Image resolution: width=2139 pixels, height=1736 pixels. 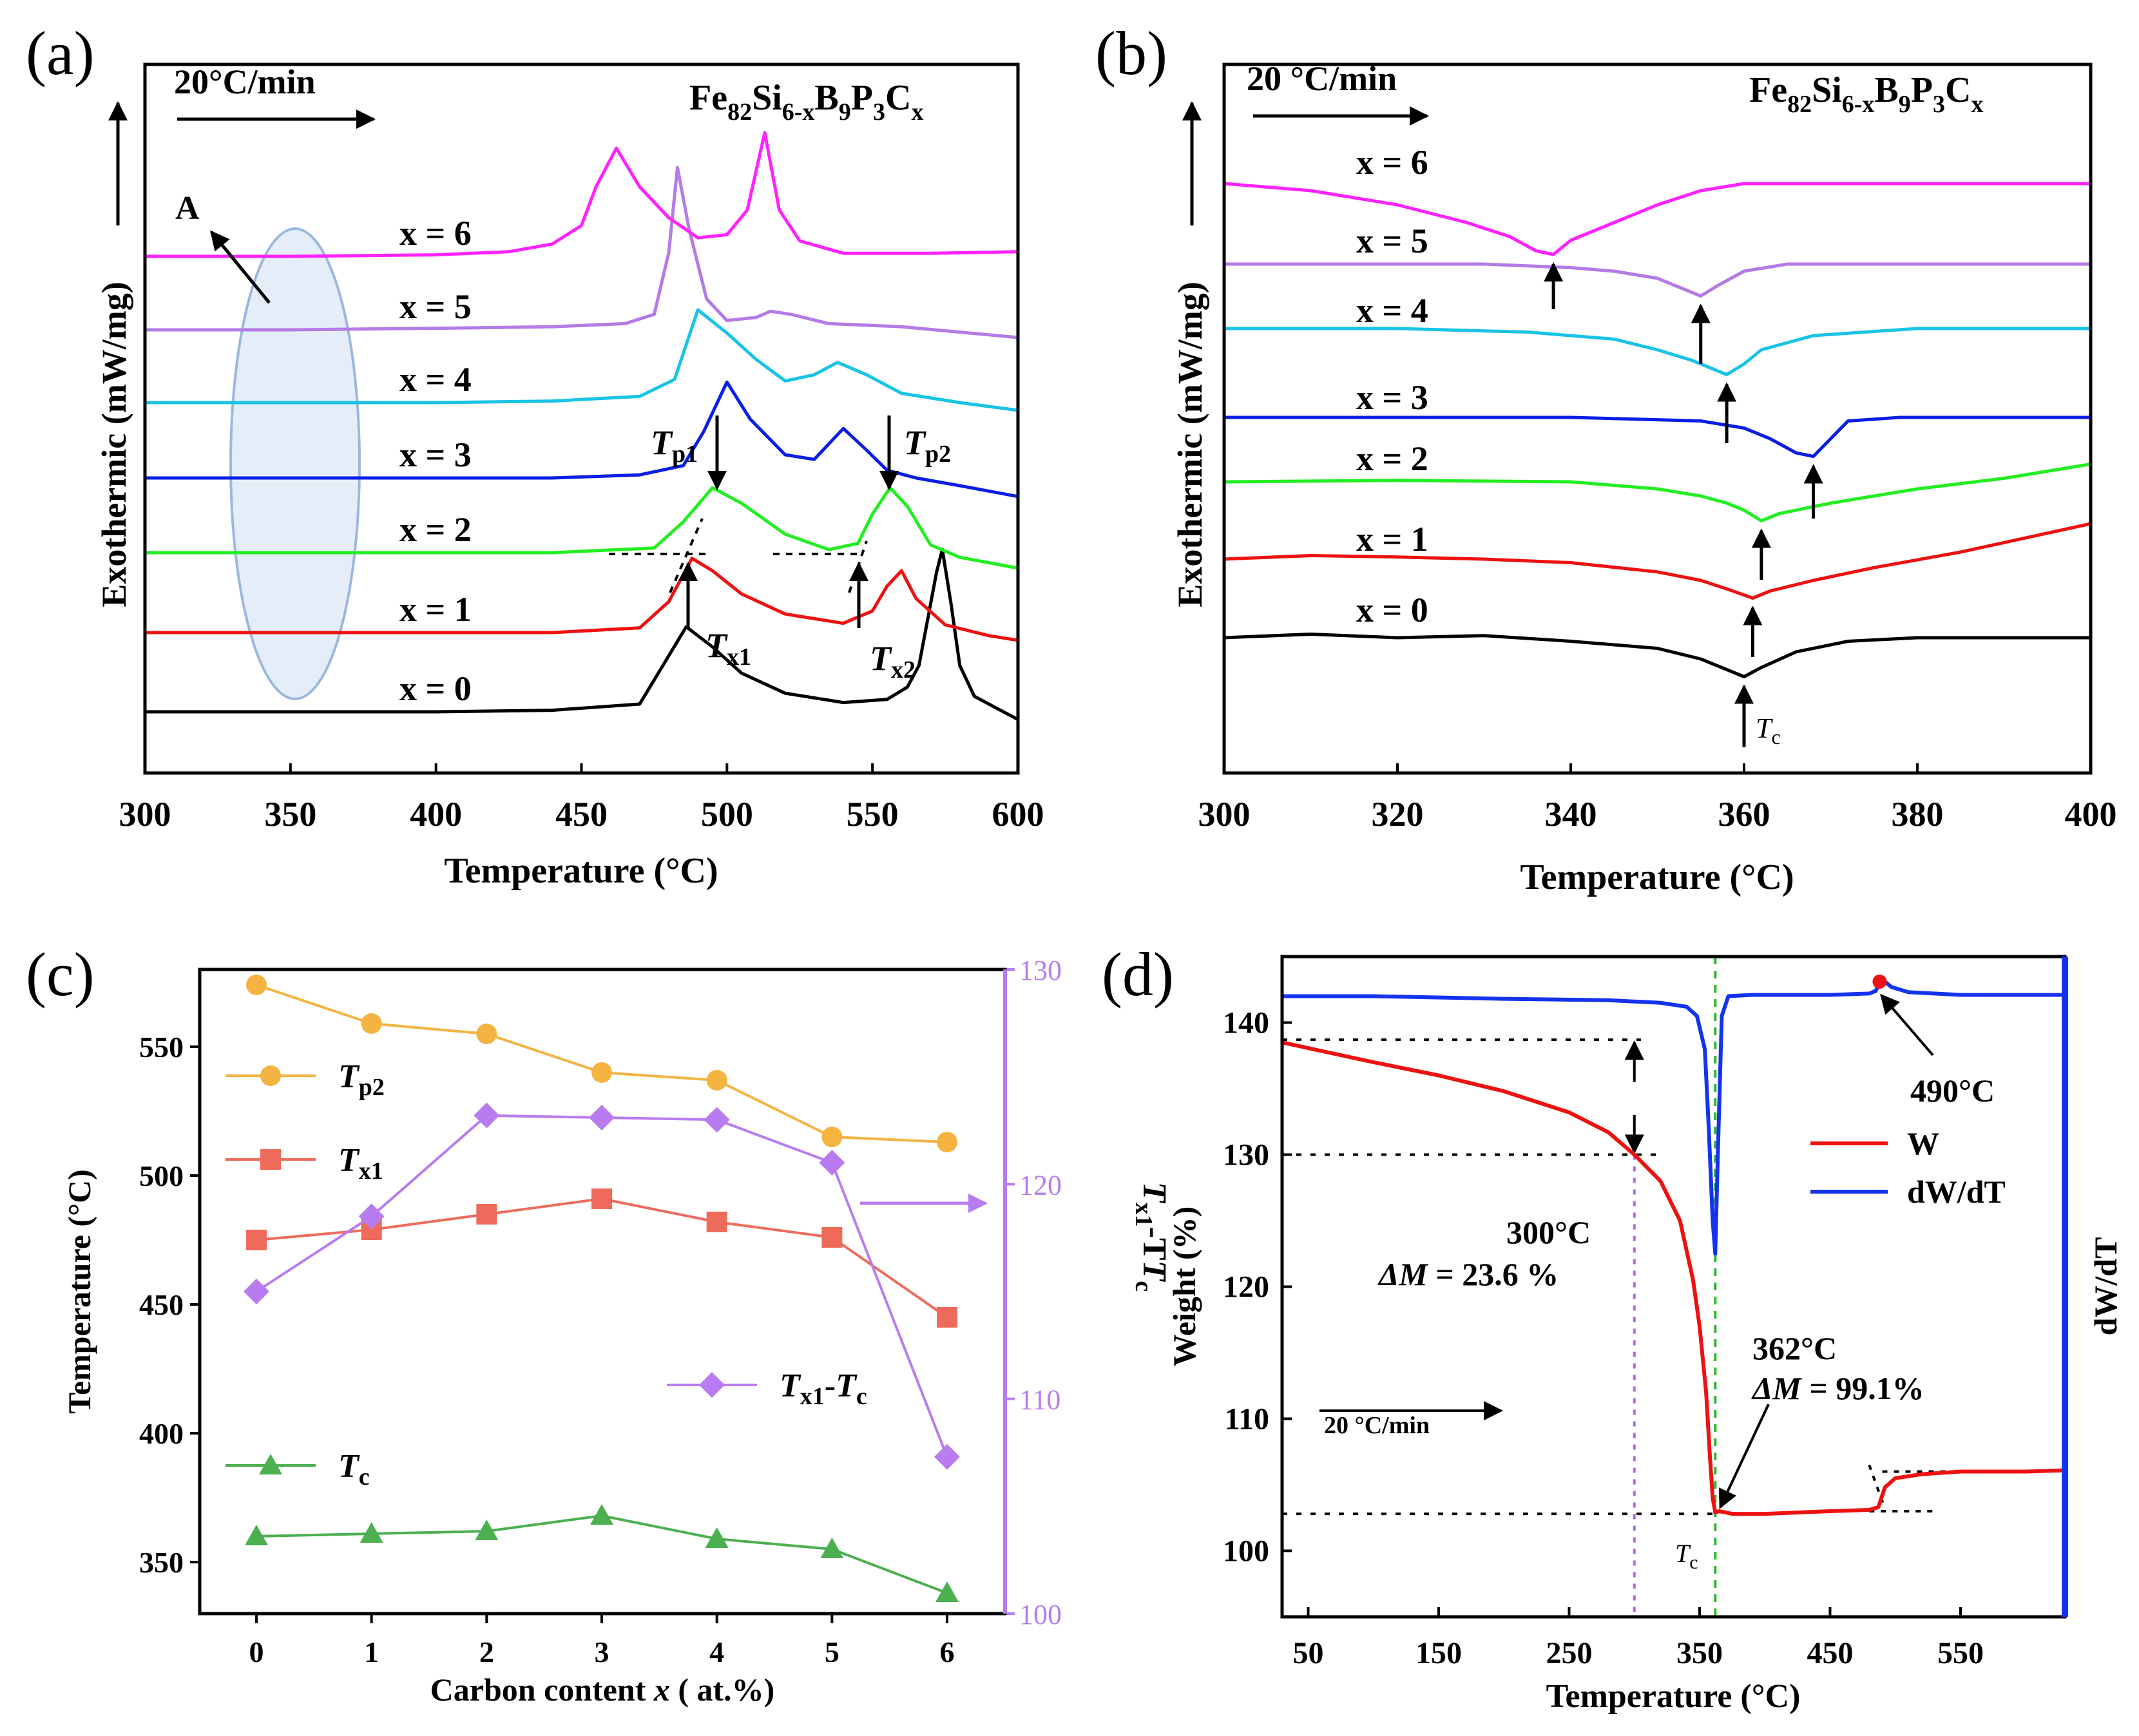 I want to click on d-xtick-label: 150, so click(x=1439, y=1653).